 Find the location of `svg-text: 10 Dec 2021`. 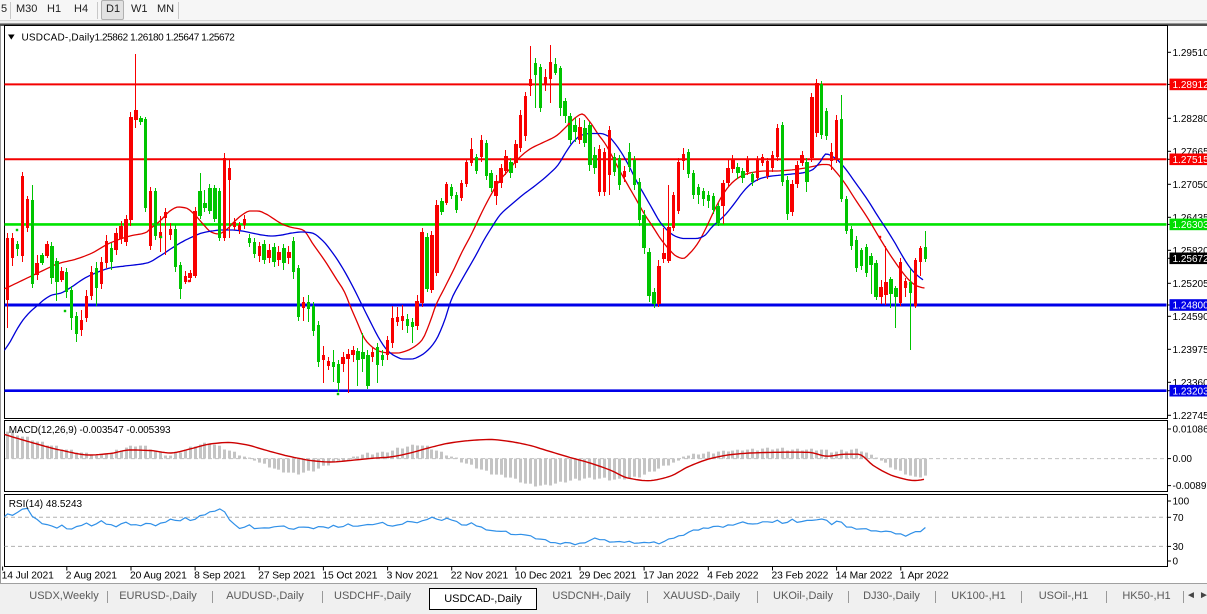

svg-text: 10 Dec 2021 is located at coordinates (544, 576).